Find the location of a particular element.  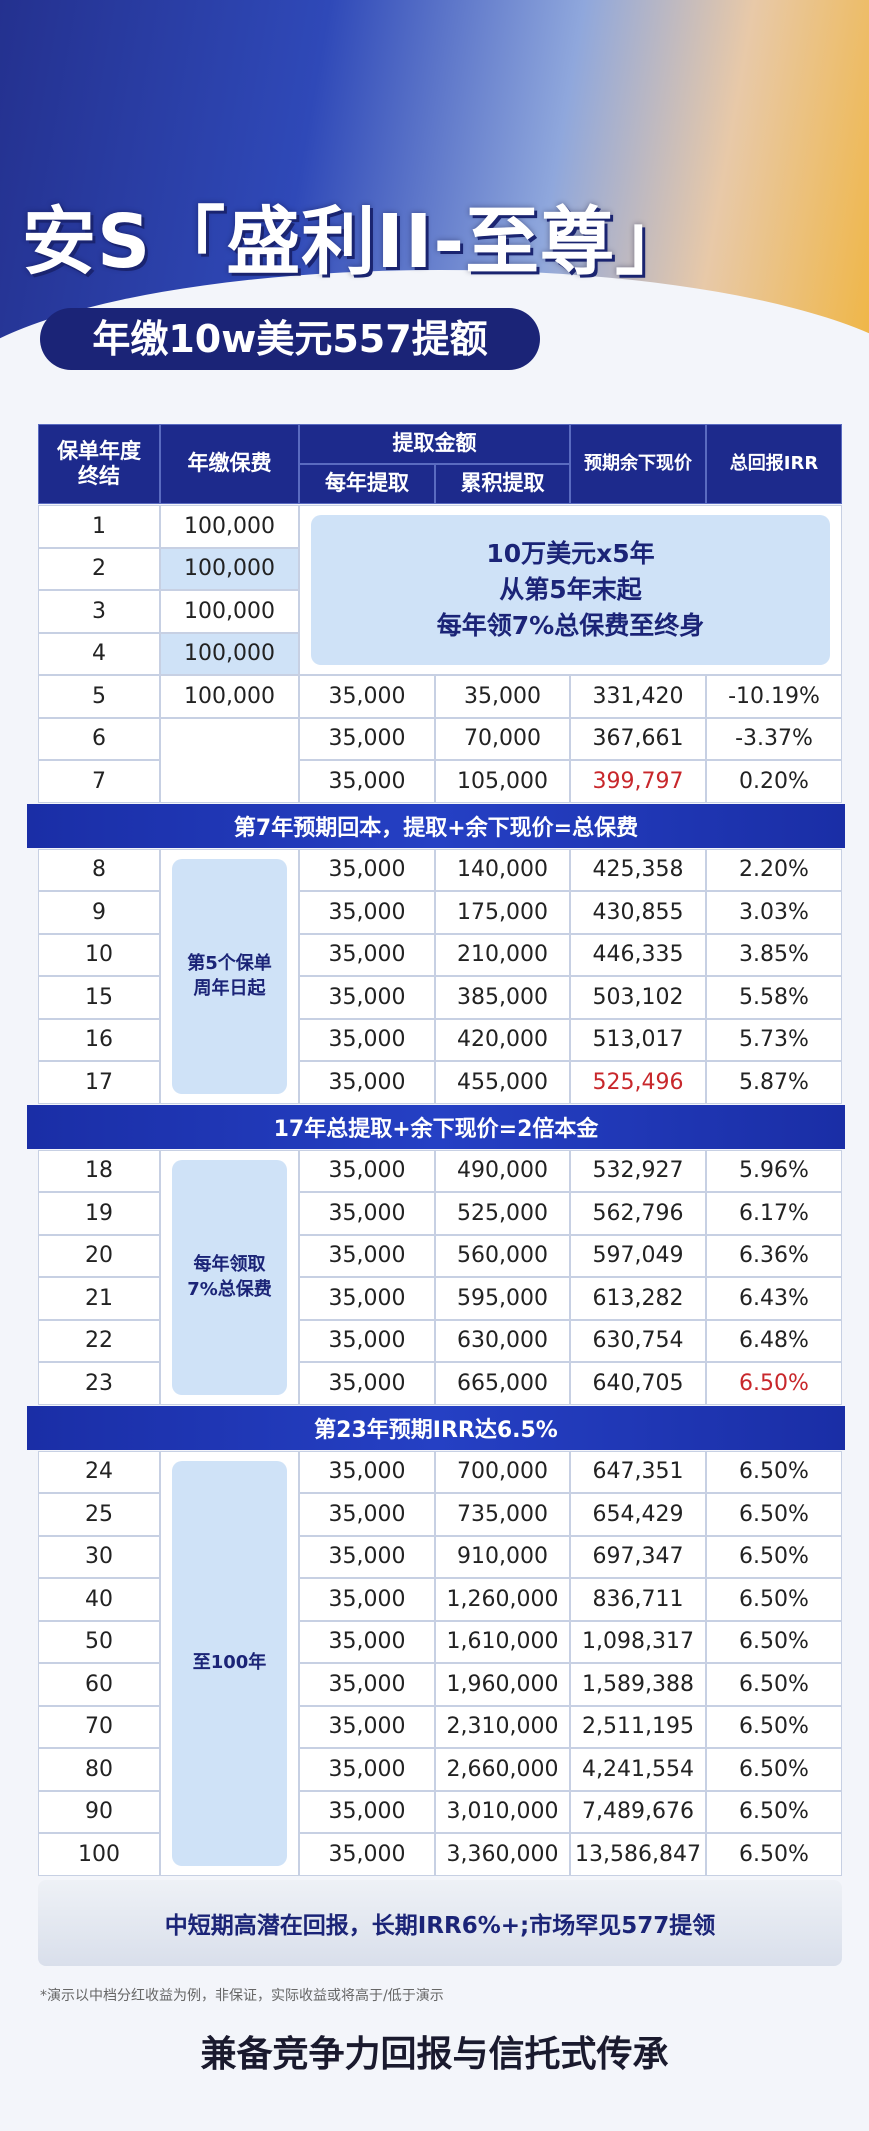

cell-year: 40 is located at coordinates (99, 1599).